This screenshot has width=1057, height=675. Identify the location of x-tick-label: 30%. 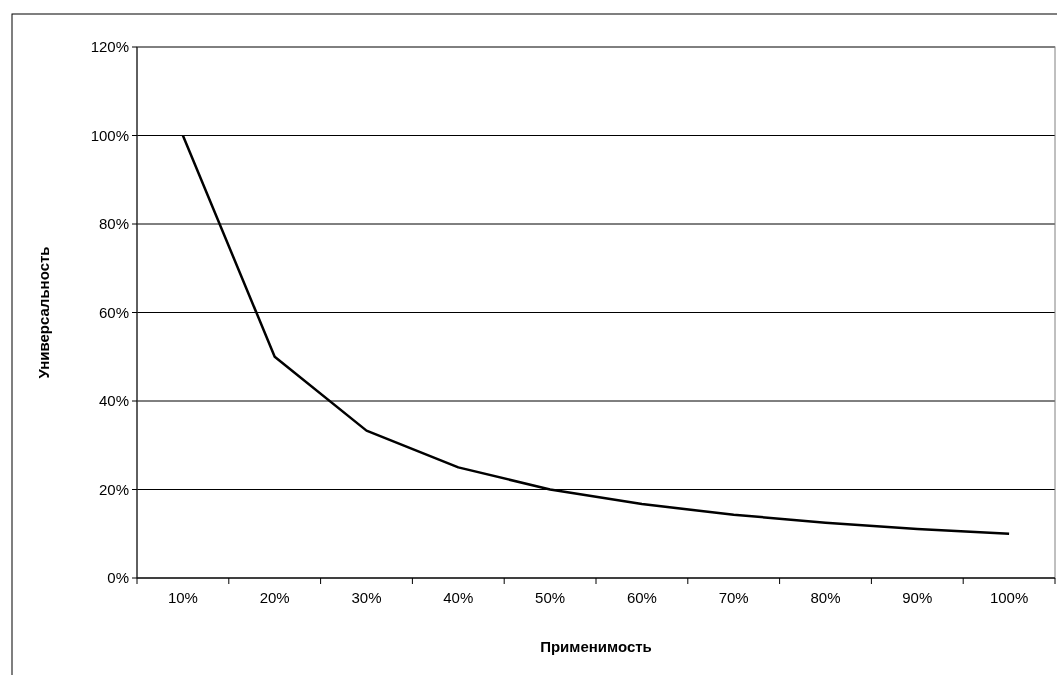
(366, 597).